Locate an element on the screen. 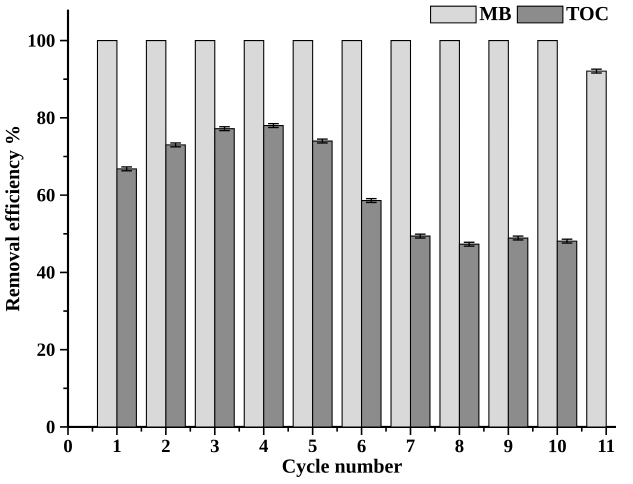 The width and height of the screenshot is (633, 484). x-tick-label: 7 is located at coordinates (410, 446).